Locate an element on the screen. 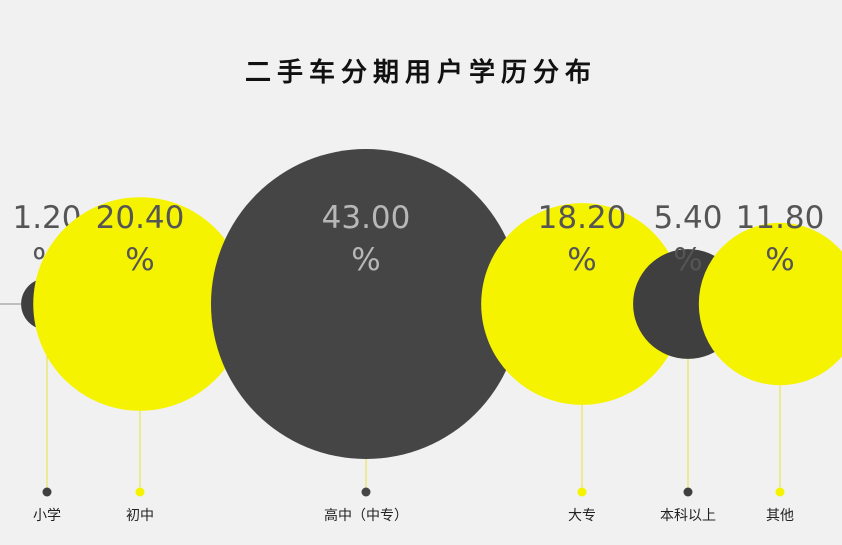  value-label: 20.40 is located at coordinates (140, 218).